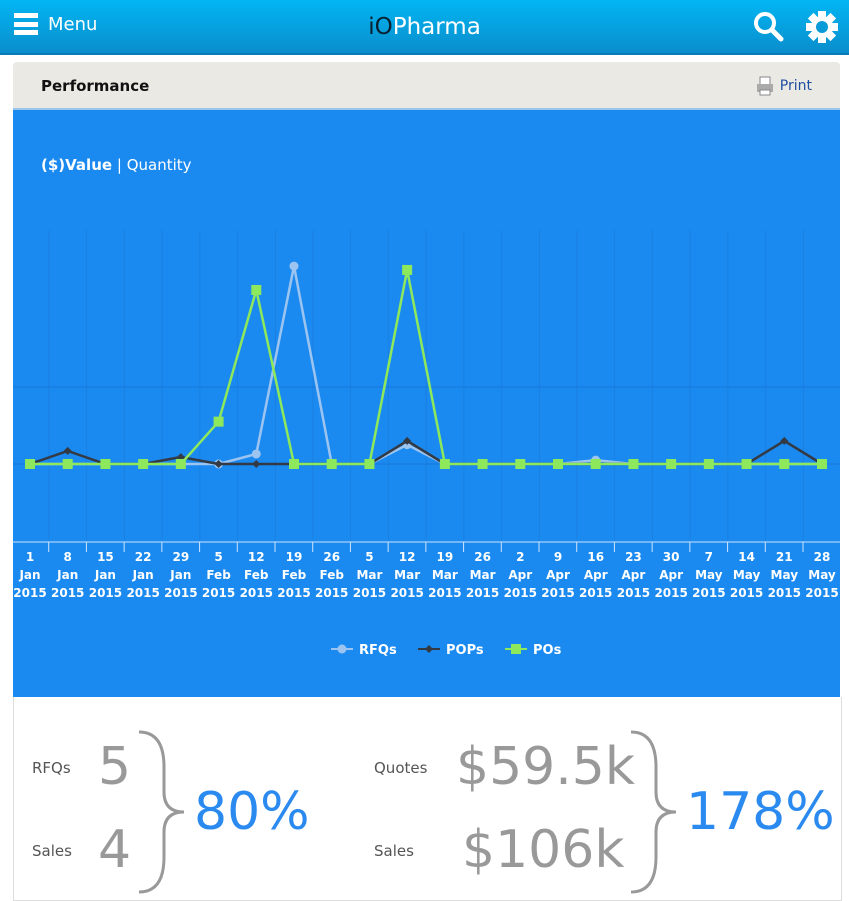  What do you see at coordinates (543, 850) in the screenshot?
I see `sales-amount: $106k` at bounding box center [543, 850].